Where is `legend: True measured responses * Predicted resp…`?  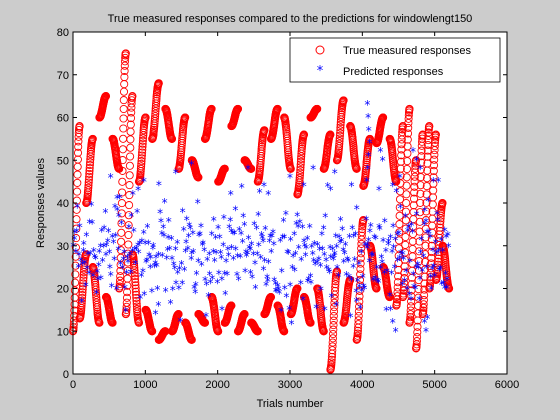
legend: True measured responses * Predicted resp… is located at coordinates (395, 60).